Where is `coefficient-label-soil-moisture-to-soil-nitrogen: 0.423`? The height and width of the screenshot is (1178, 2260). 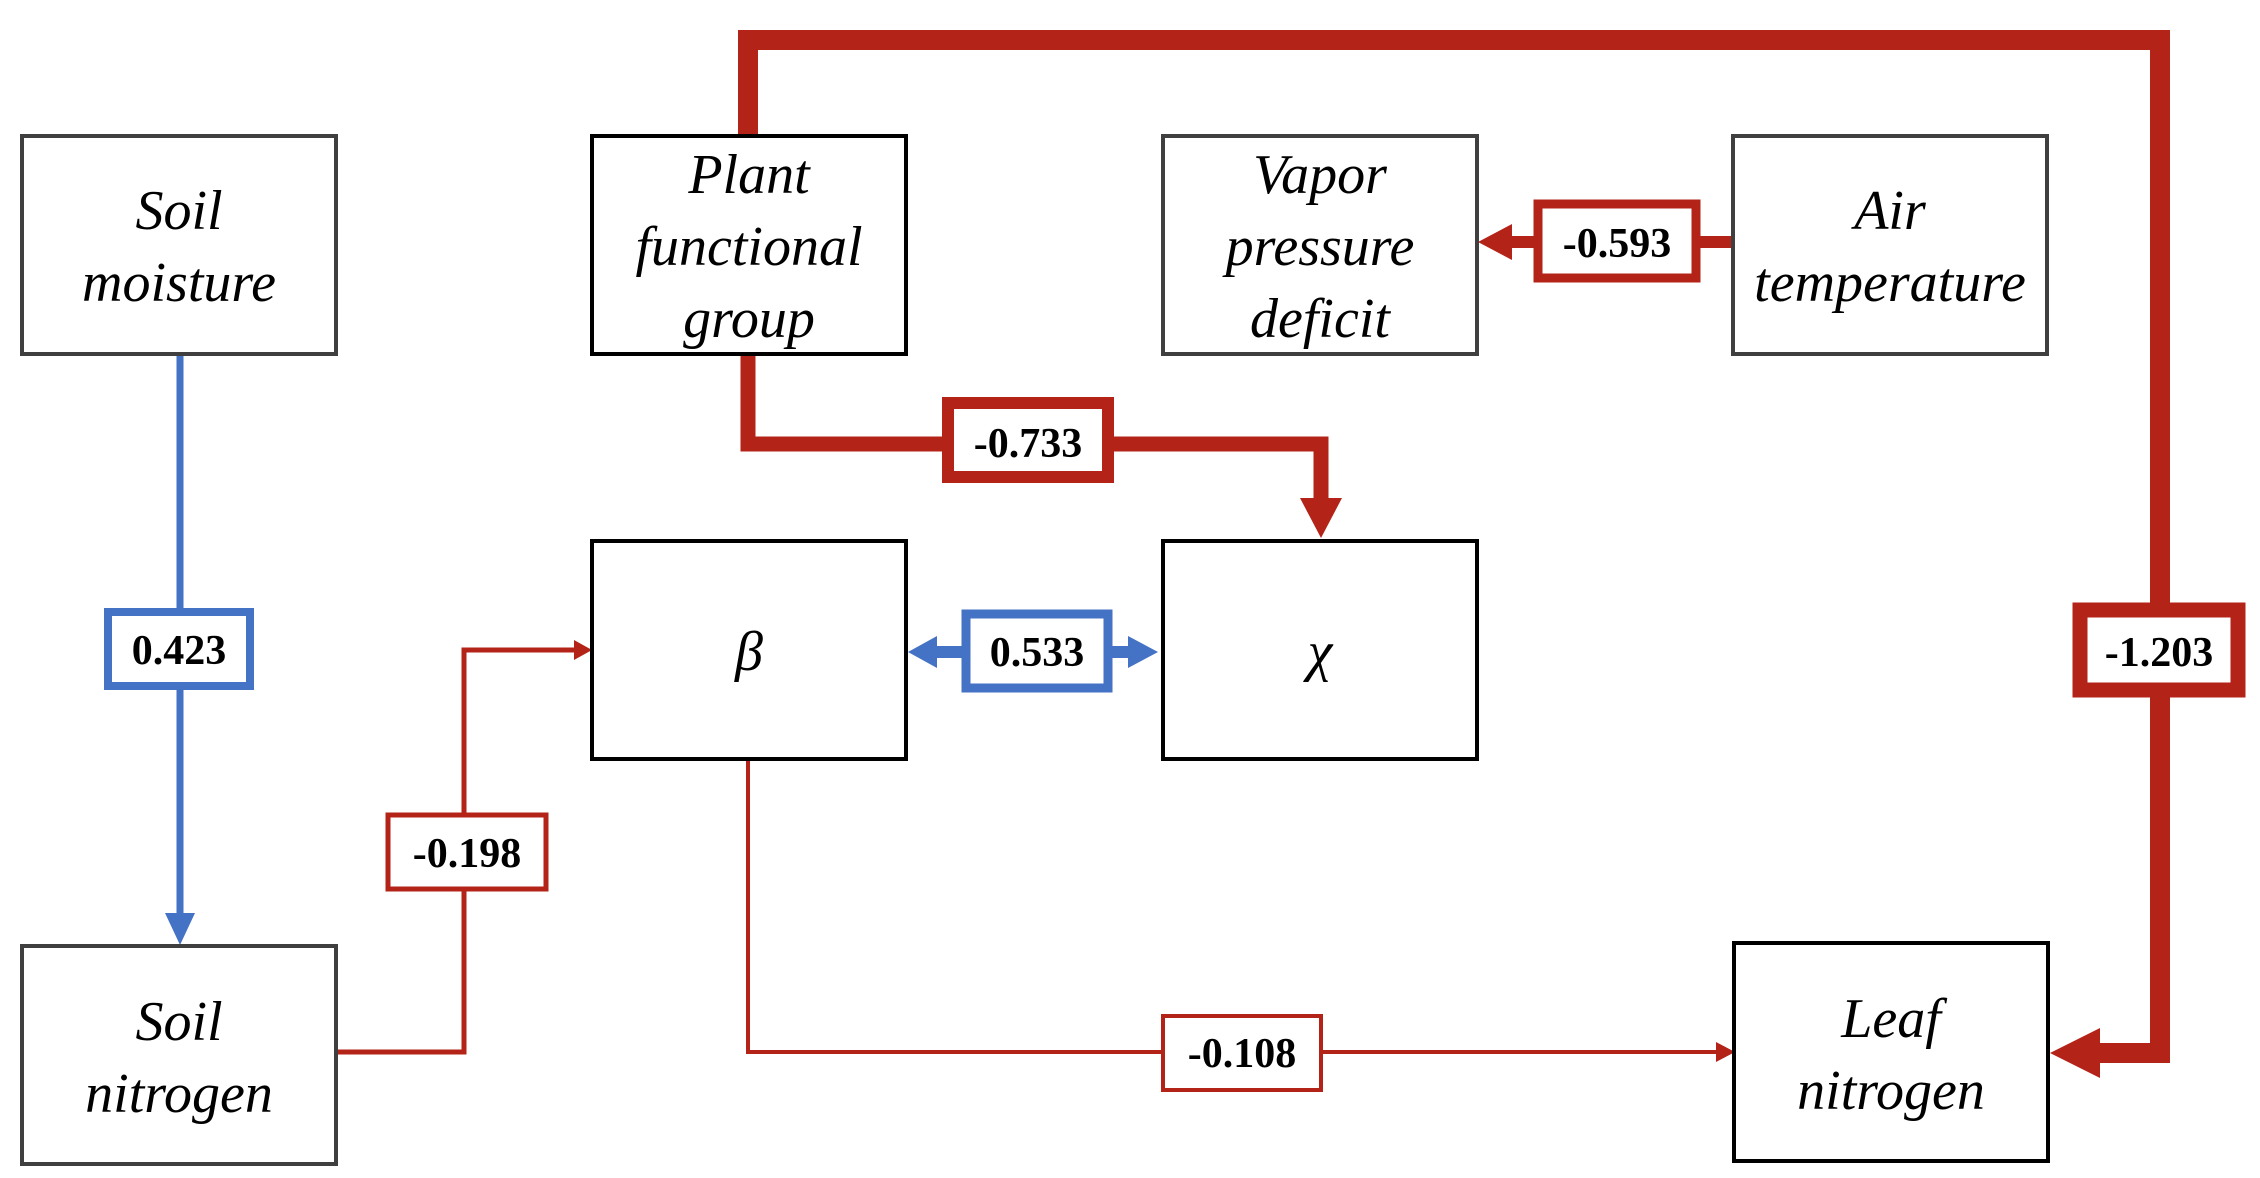
coefficient-label-soil-moisture-to-soil-nitrogen: 0.423 is located at coordinates (179, 649).